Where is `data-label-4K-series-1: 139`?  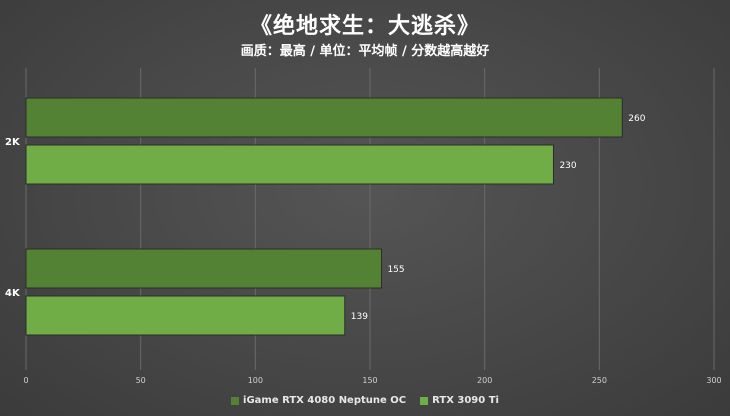 data-label-4K-series-1: 139 is located at coordinates (359, 317).